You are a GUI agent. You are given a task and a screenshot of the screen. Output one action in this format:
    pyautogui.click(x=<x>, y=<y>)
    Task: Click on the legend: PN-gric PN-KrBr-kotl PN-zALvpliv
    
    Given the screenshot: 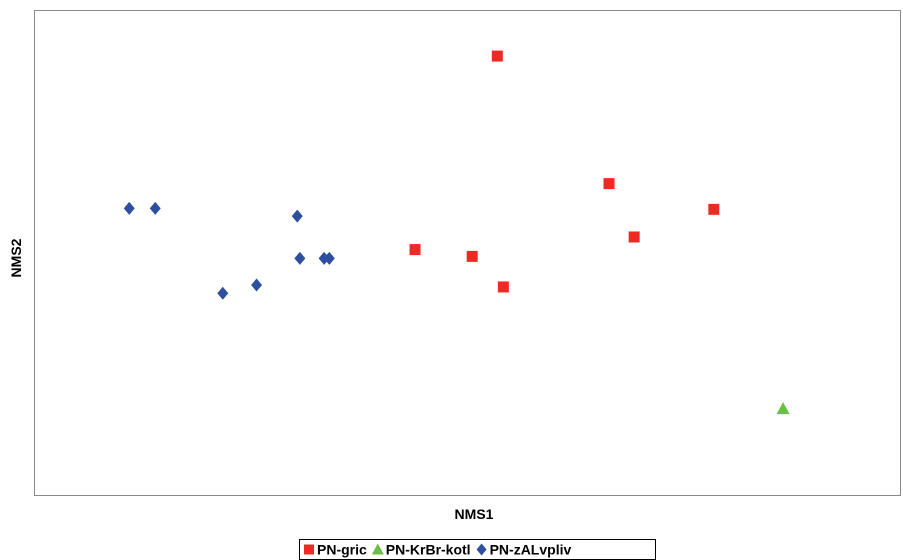 What is the action you would take?
    pyautogui.click(x=437, y=550)
    